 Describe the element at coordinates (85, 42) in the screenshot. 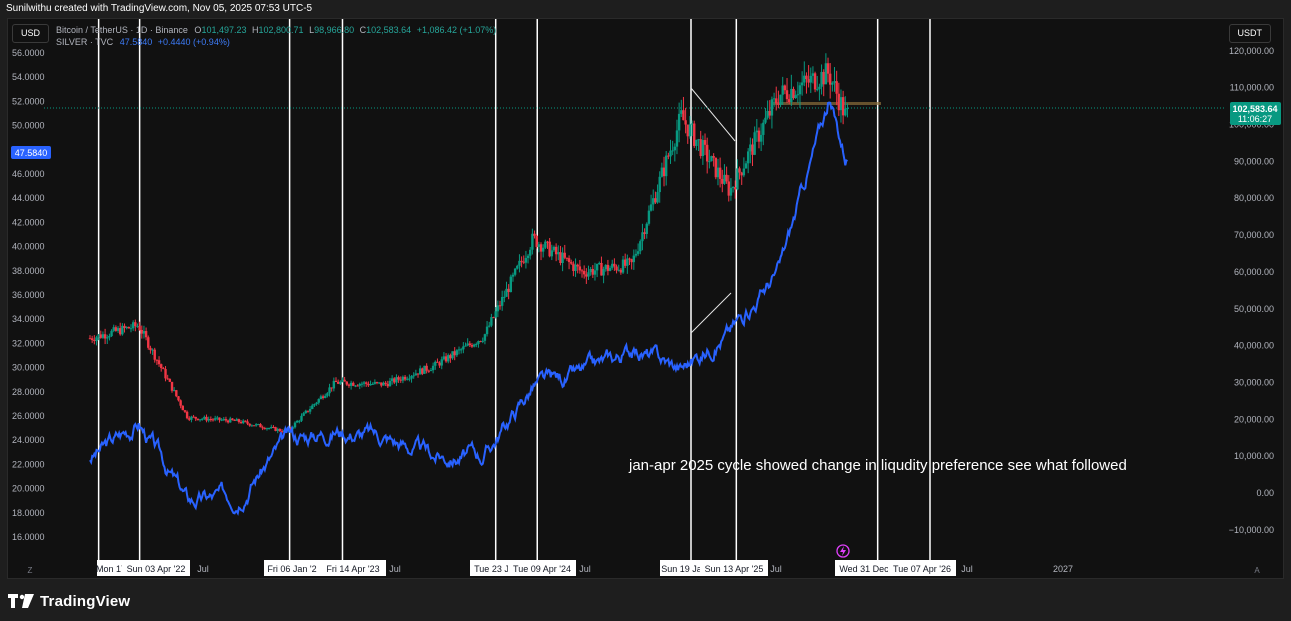

I see `legend-silver-name: SILVER · TVC` at that location.